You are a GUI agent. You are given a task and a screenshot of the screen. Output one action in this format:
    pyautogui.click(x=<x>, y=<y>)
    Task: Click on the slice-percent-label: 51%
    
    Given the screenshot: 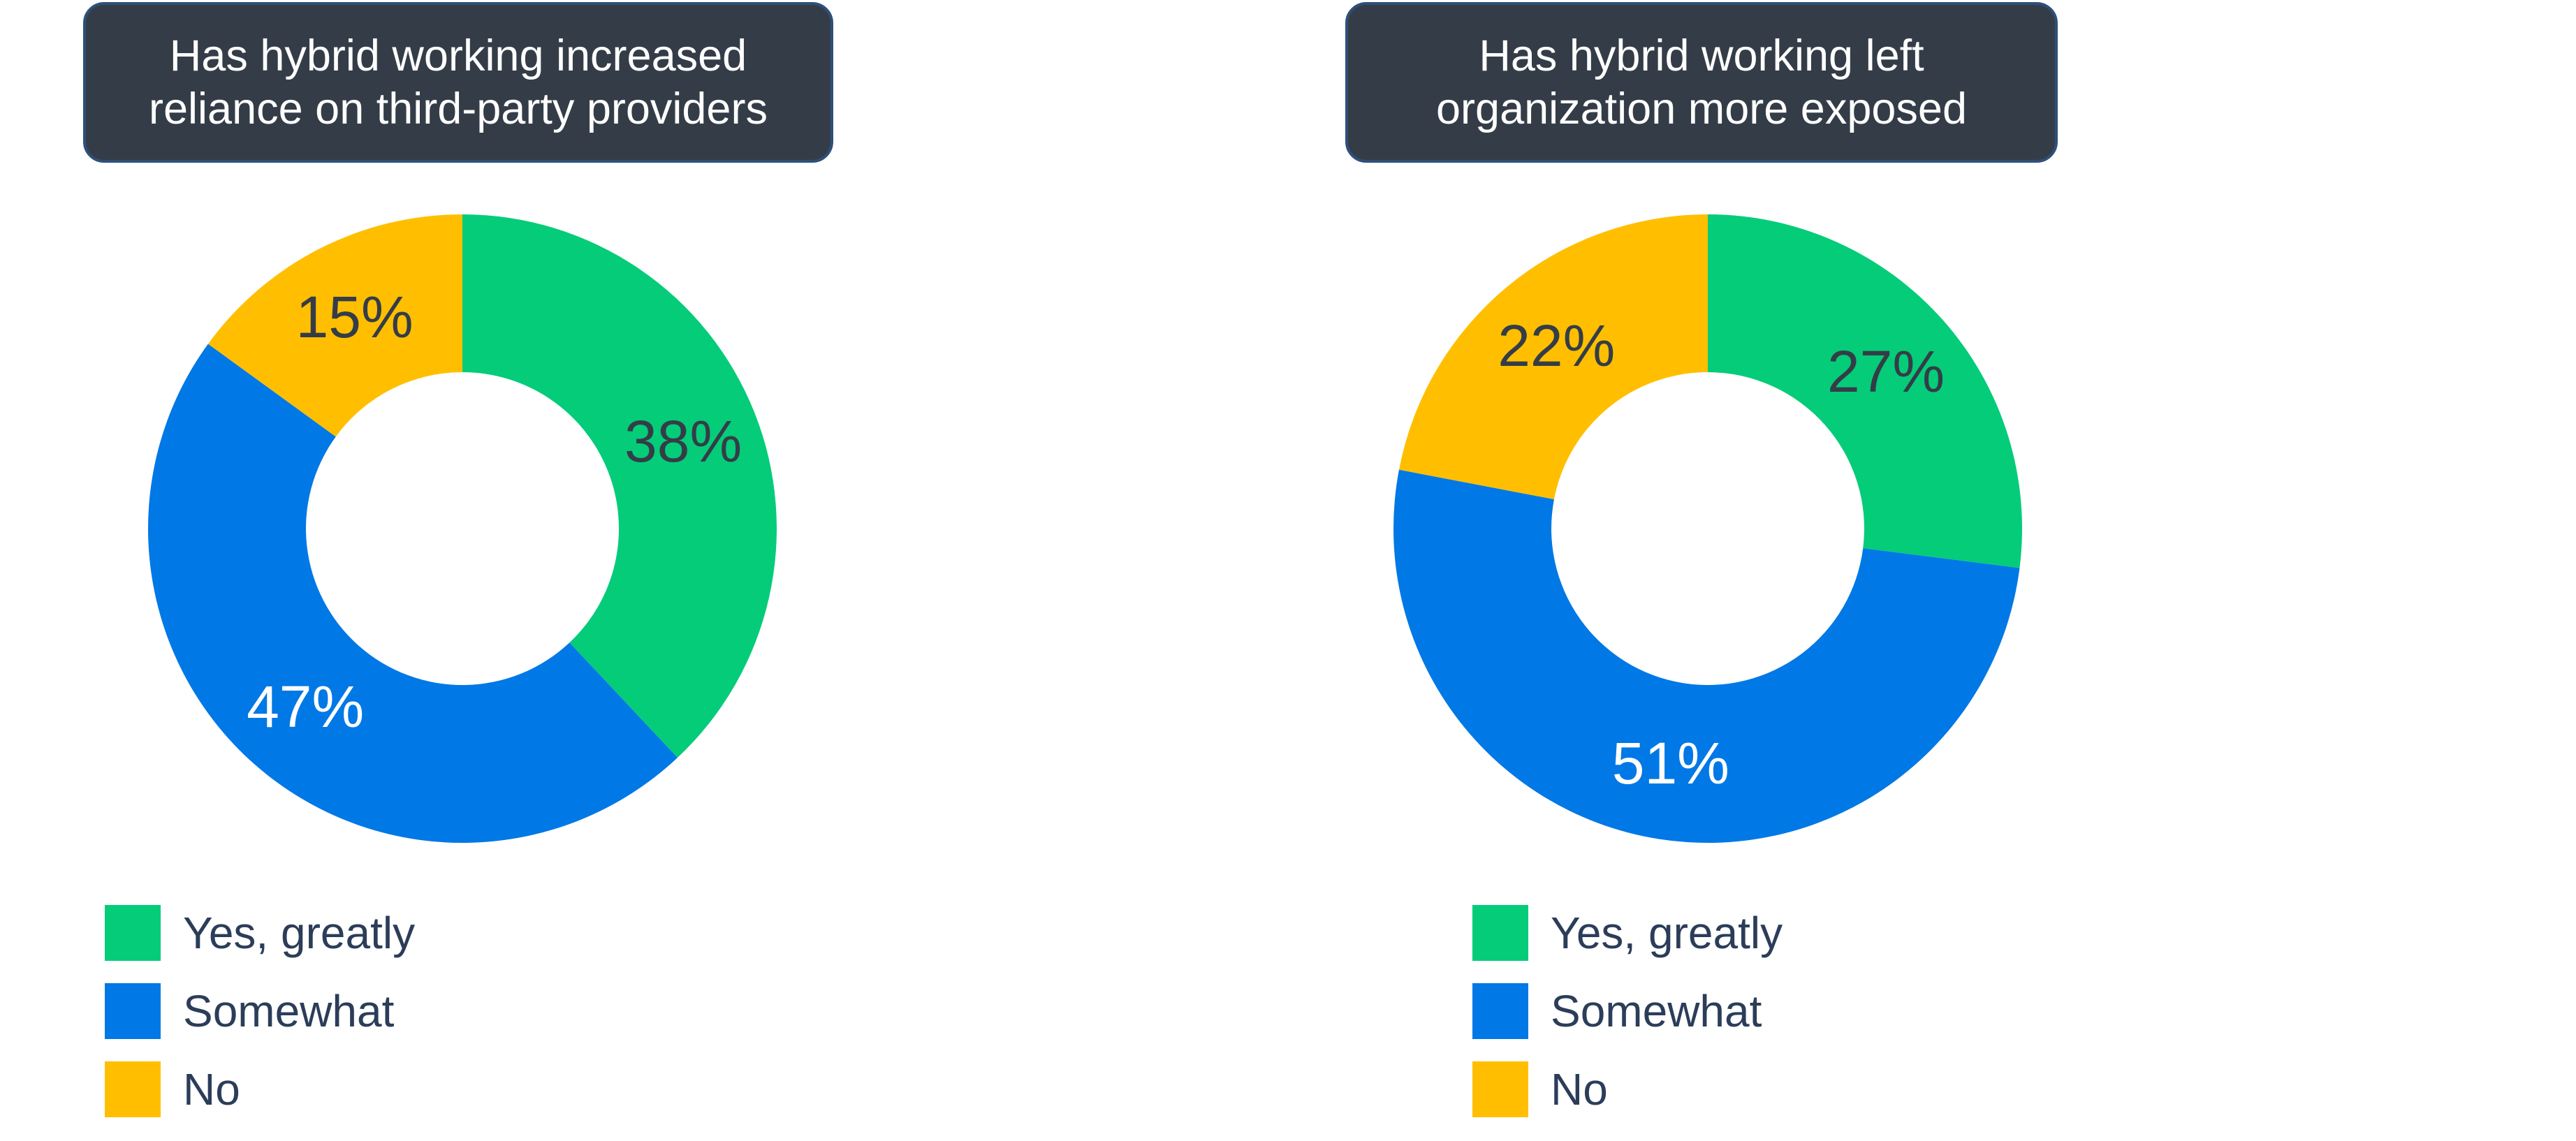 What is the action you would take?
    pyautogui.click(x=1671, y=763)
    